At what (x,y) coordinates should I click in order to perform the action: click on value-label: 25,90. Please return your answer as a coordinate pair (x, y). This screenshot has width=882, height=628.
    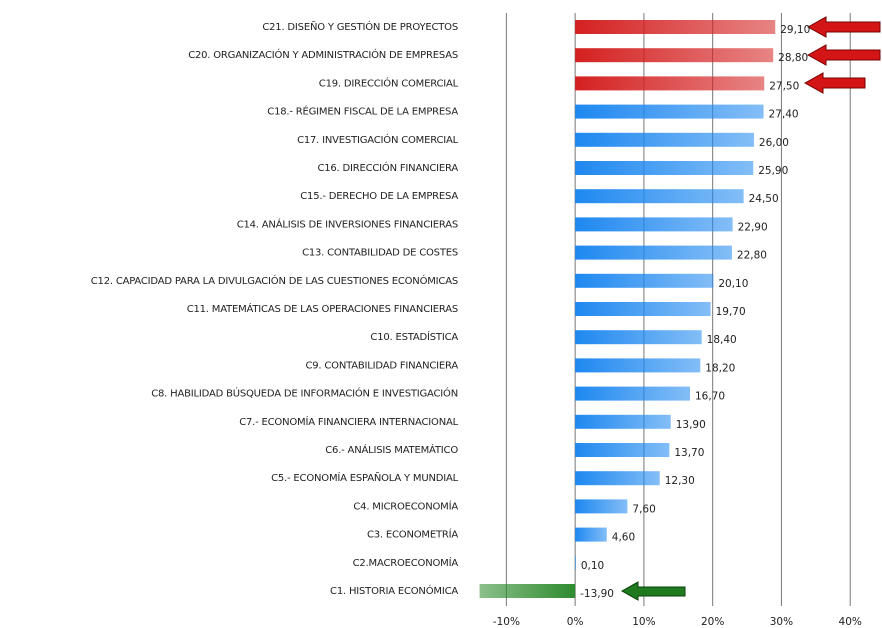
    Looking at the image, I should click on (773, 171).